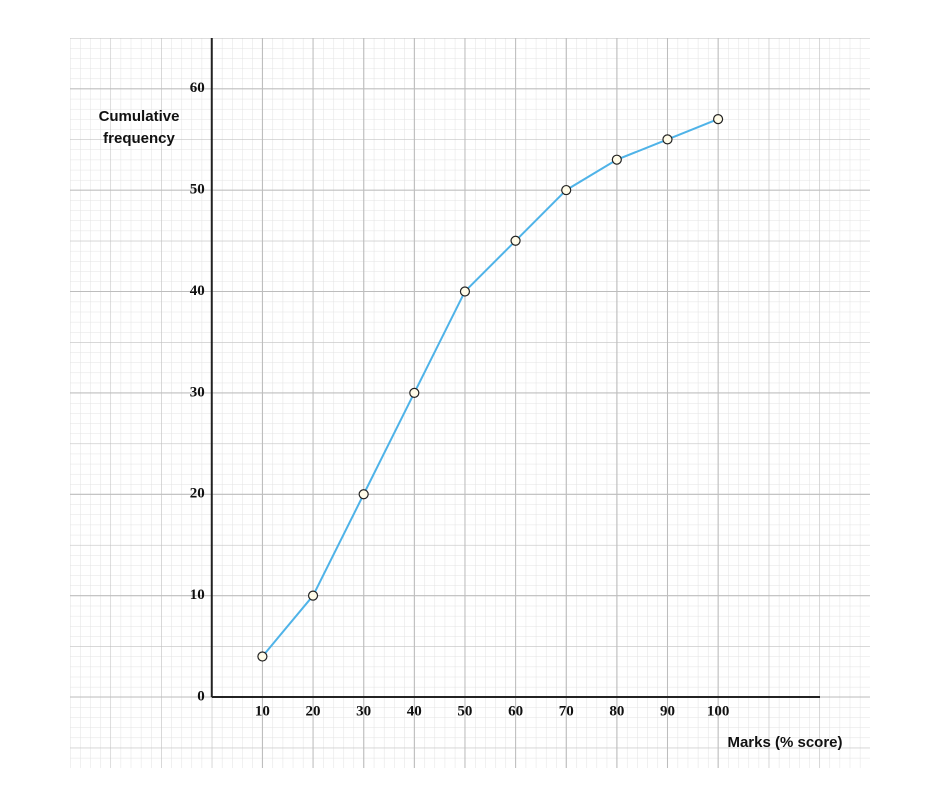 This screenshot has height=788, width=940. What do you see at coordinates (201, 696) in the screenshot?
I see `y-tick-label: 0` at bounding box center [201, 696].